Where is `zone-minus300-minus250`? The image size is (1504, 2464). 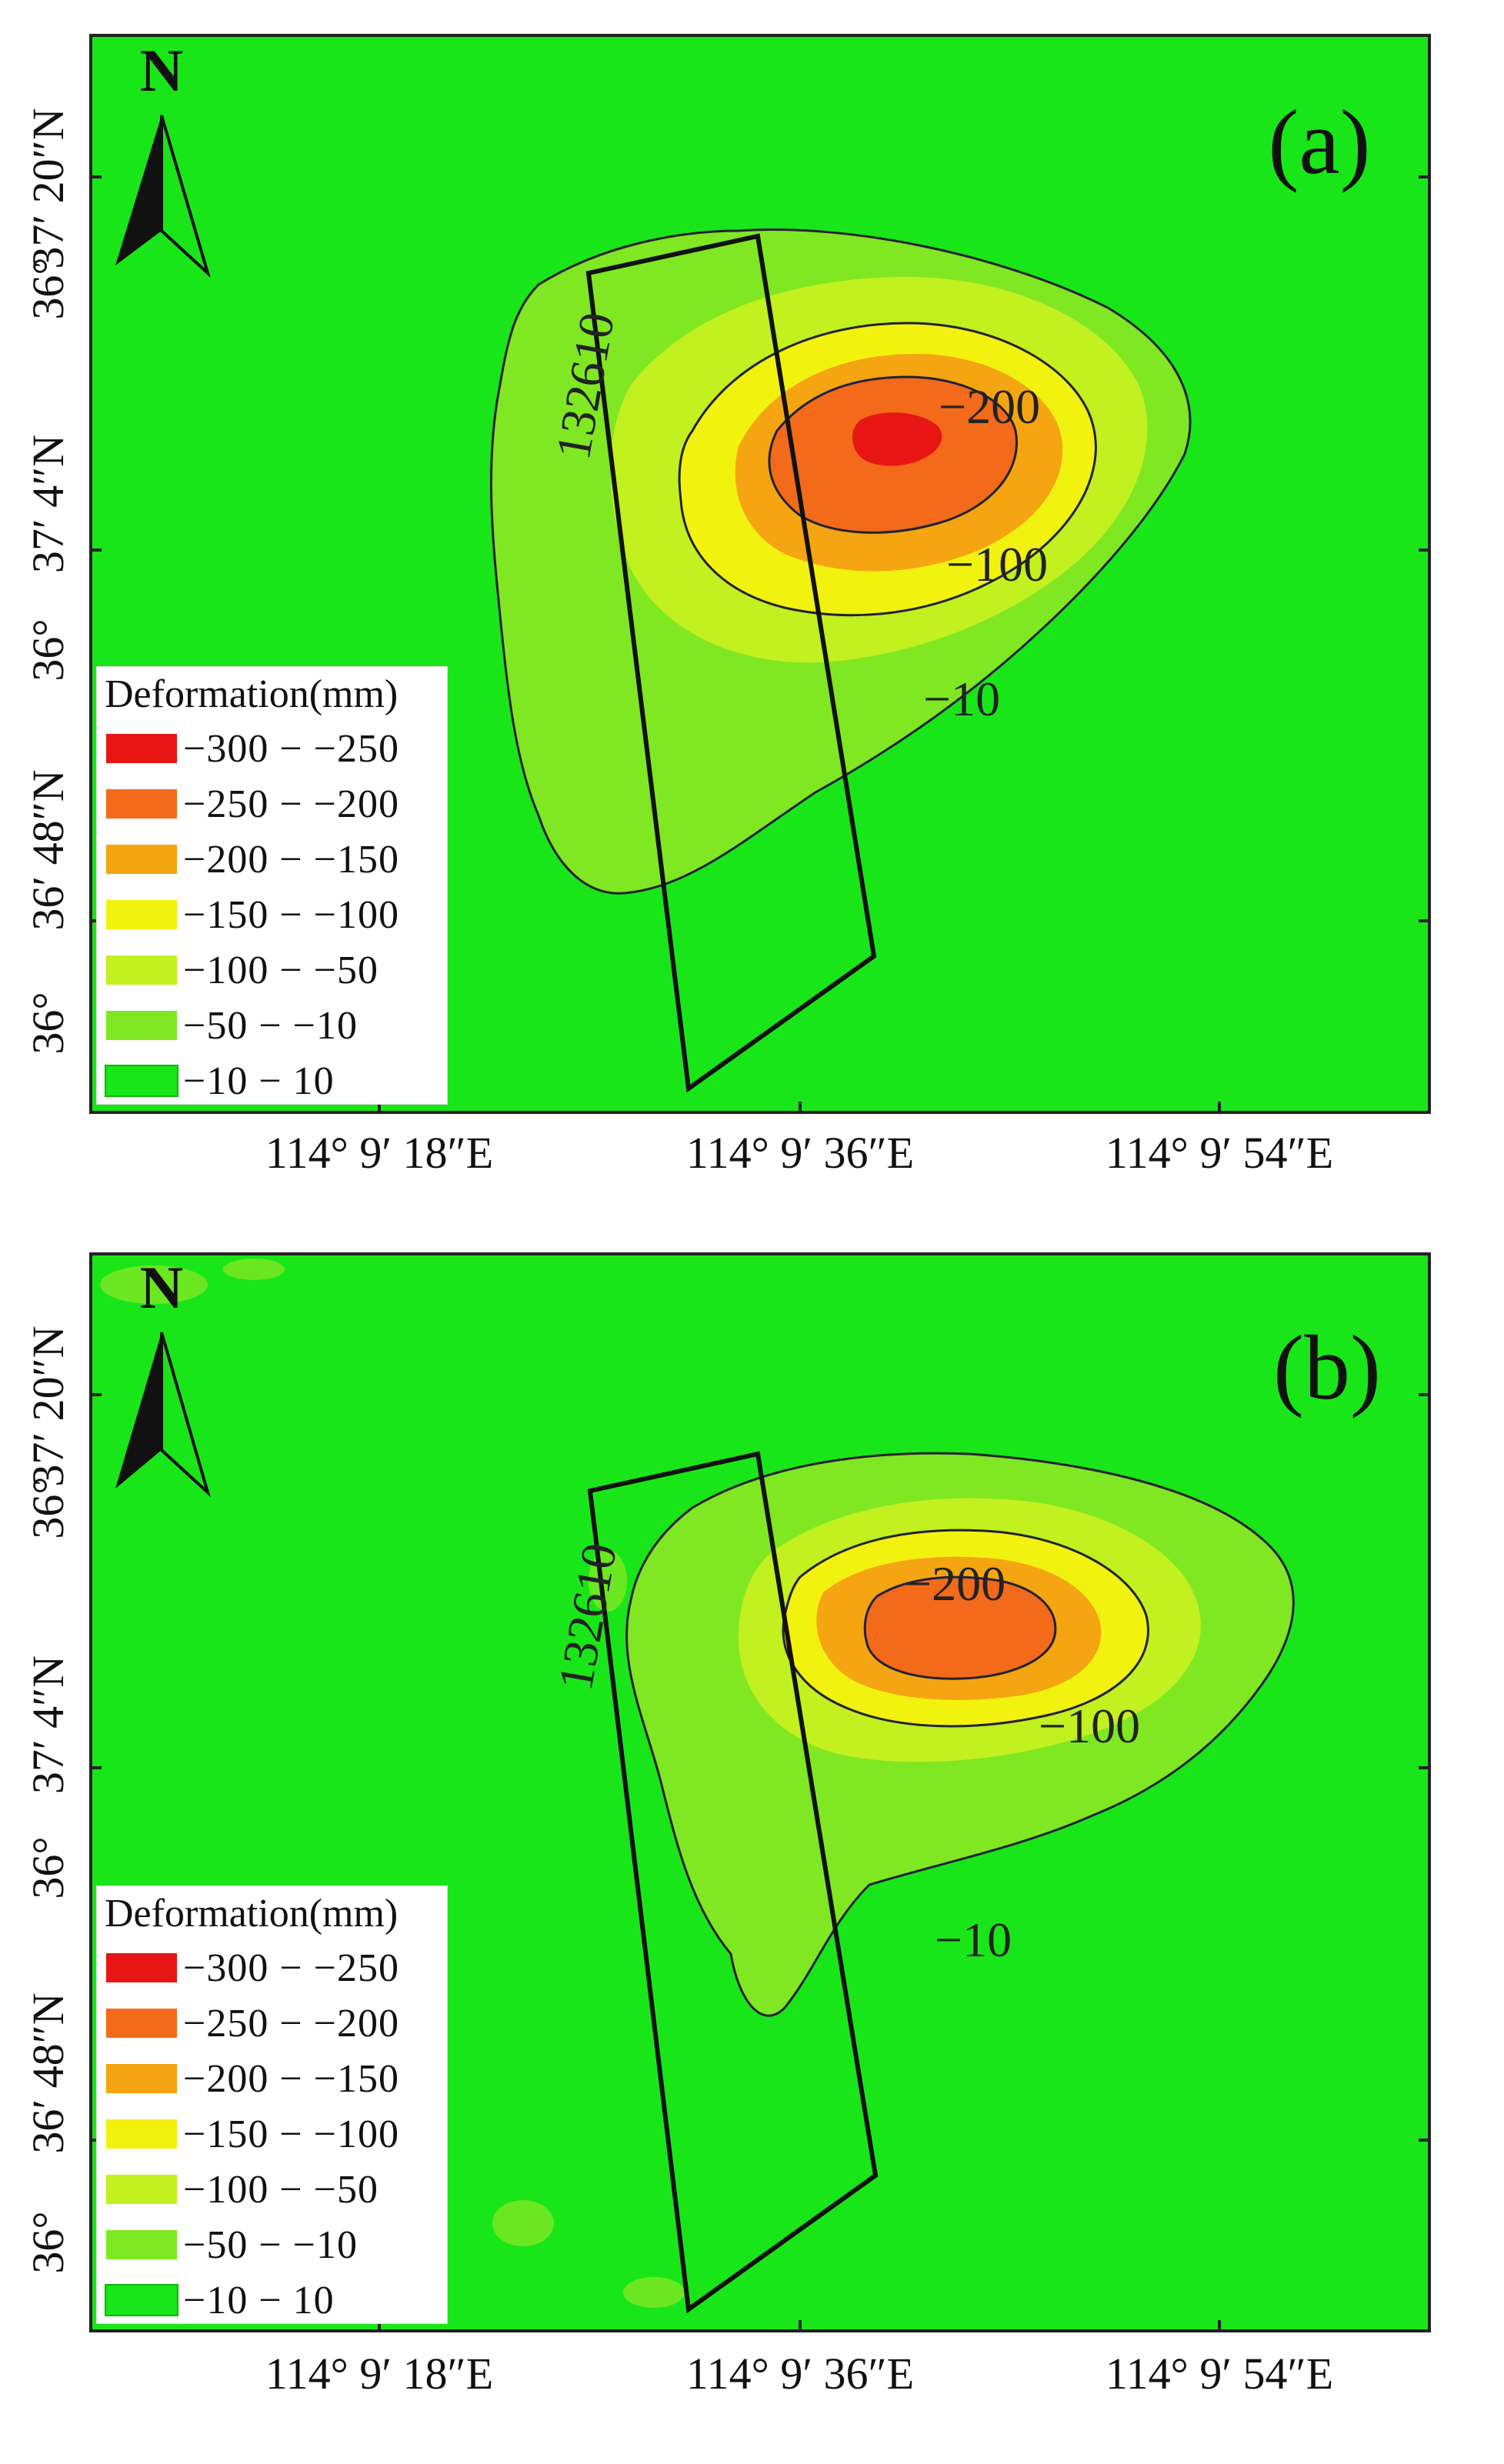
zone-minus300-minus250 is located at coordinates (897, 439).